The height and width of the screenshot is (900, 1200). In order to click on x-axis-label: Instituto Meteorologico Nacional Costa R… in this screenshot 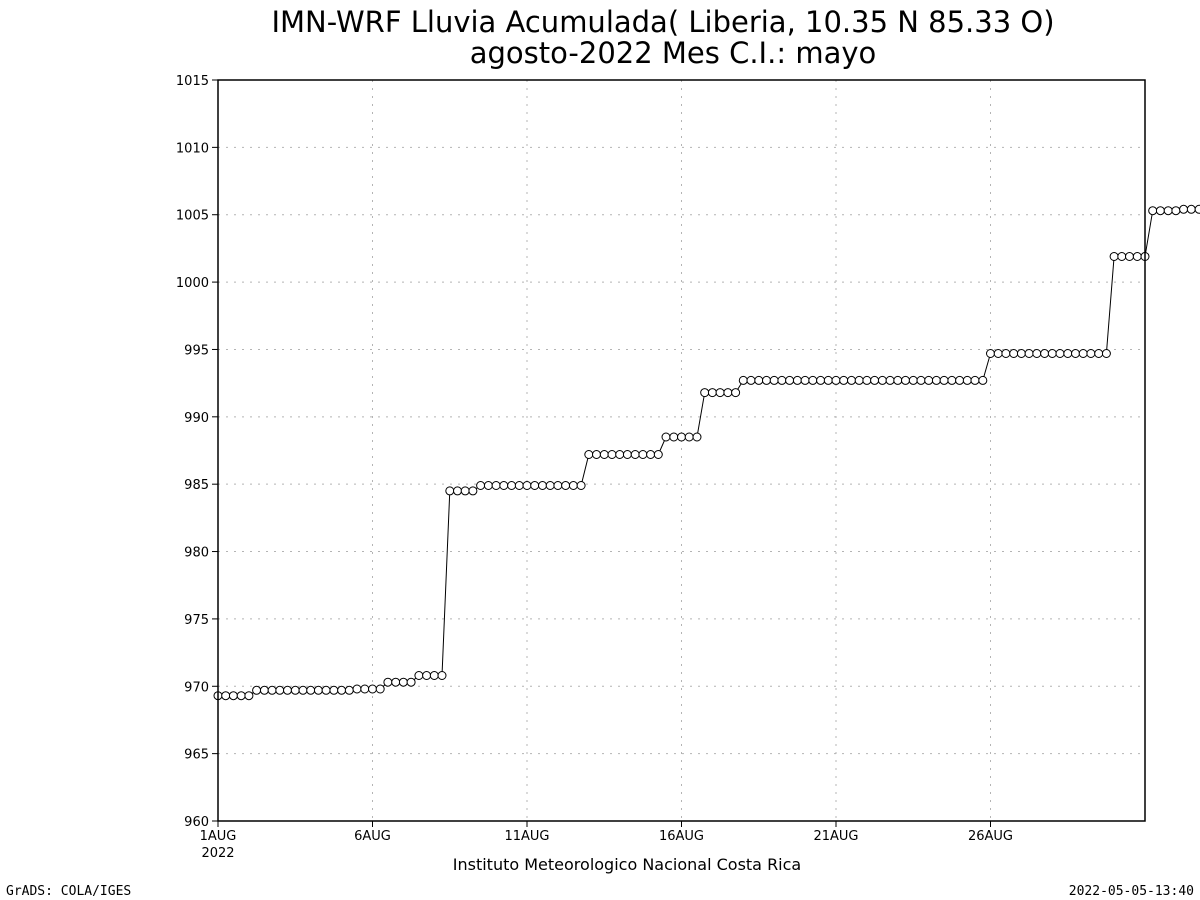, I will do `click(627, 864)`.